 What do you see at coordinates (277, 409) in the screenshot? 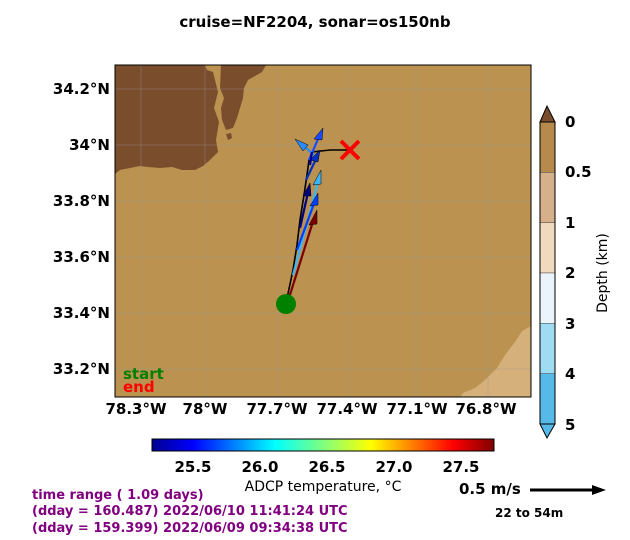
I see `lon-tick-label: 77.7°W` at bounding box center [277, 409].